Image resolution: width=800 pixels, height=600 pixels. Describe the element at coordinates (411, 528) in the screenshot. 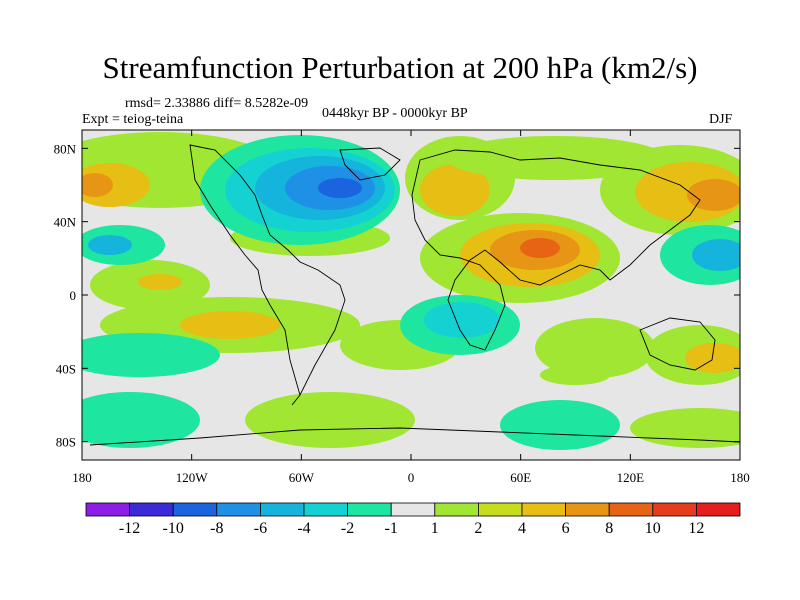

I see `colorbar-labels: -12 -10 -8 -6 -4 -2 -1 1 2 4 6 8 10 12` at that location.